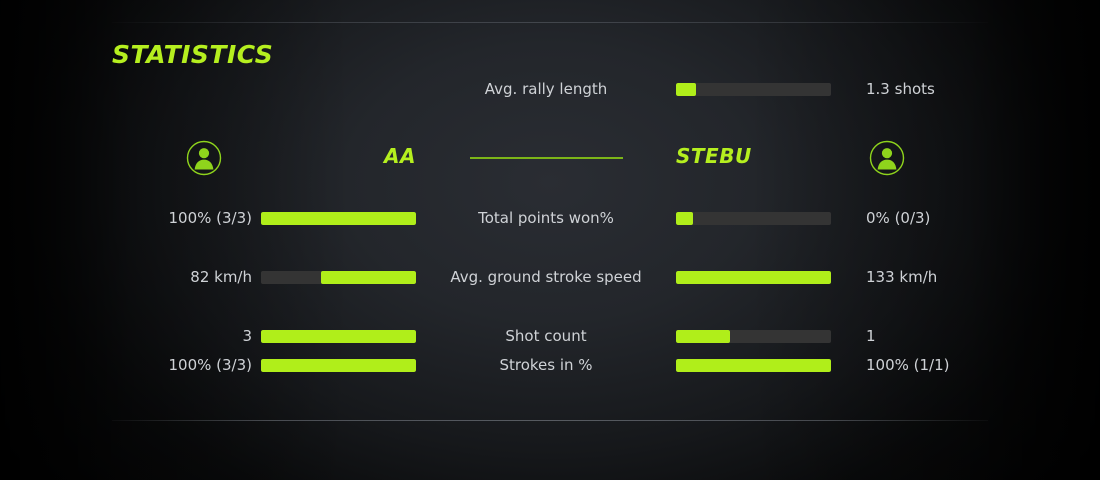  Describe the element at coordinates (193, 54) in the screenshot. I see `page-title: STATISTICS` at that location.